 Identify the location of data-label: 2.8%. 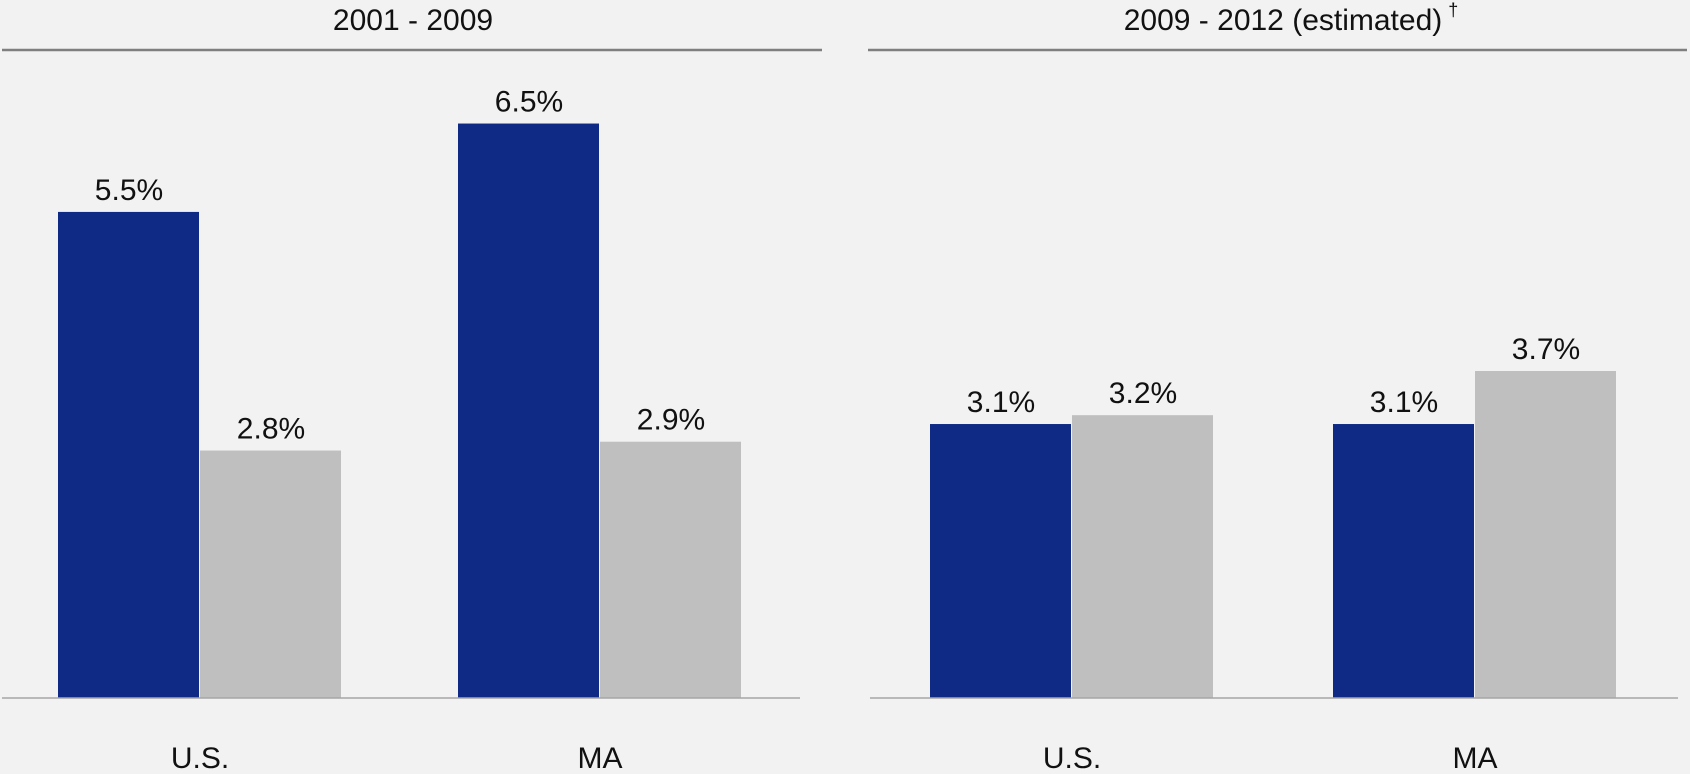
(271, 429).